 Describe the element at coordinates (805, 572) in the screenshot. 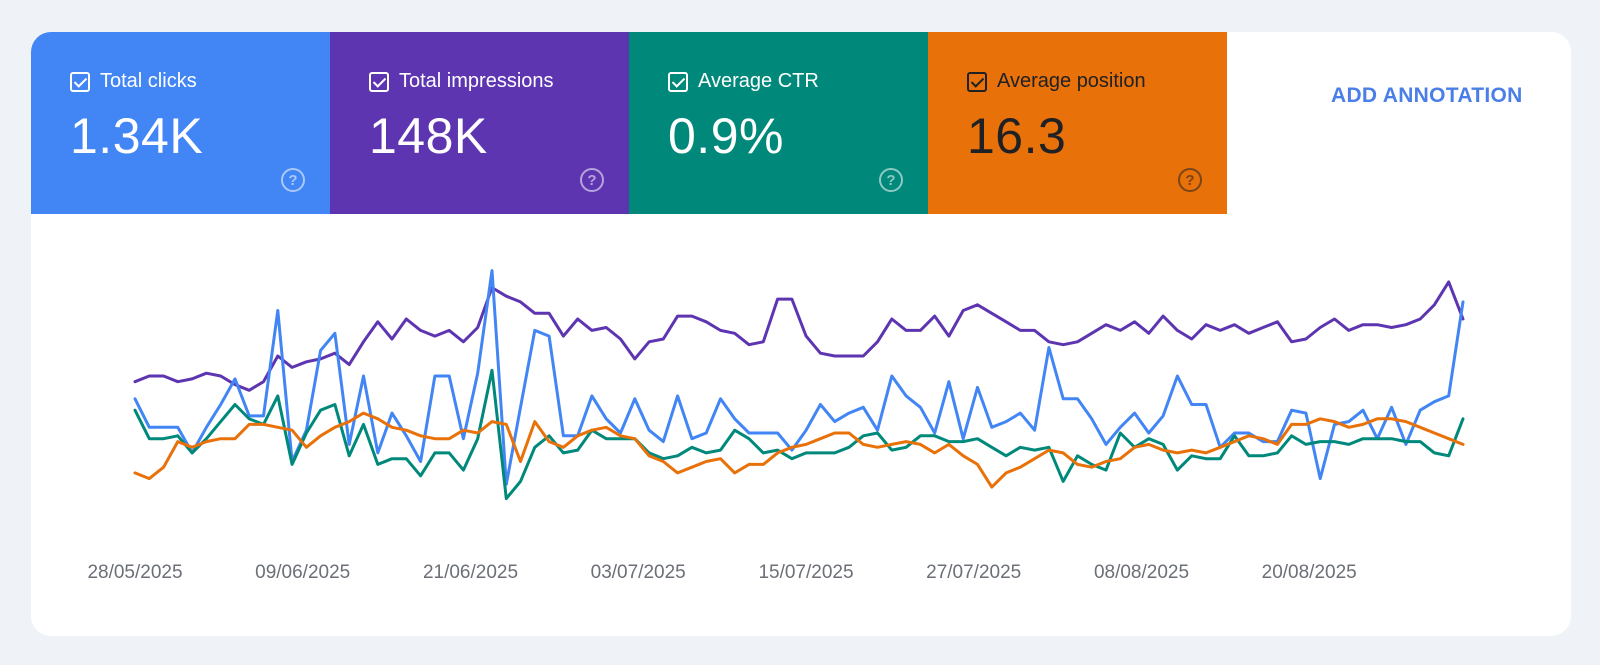

I see `x-tick-label: 15/07/2025` at that location.